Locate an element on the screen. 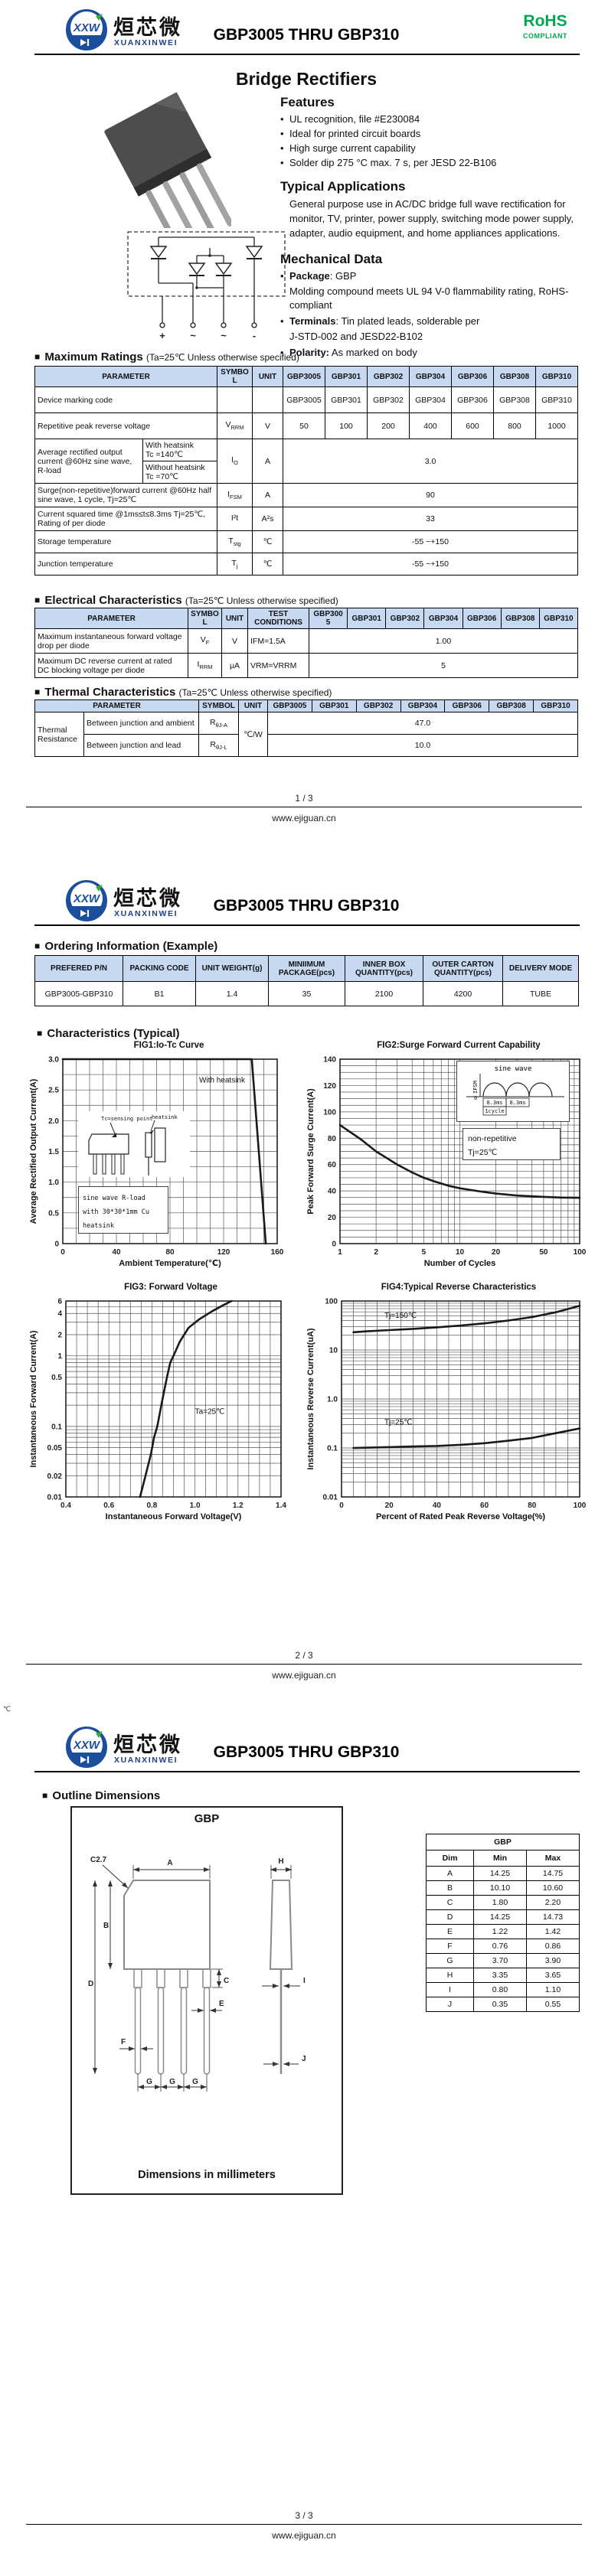 Image resolution: width=608 pixels, height=2576 pixels. svg-text: 4 is located at coordinates (59, 1314).